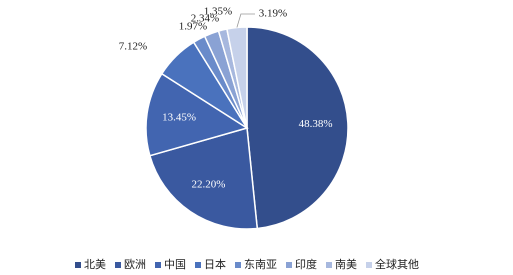 The image size is (513, 275). What do you see at coordinates (245, 20) in the screenshot?
I see `leader-line` at bounding box center [245, 20].